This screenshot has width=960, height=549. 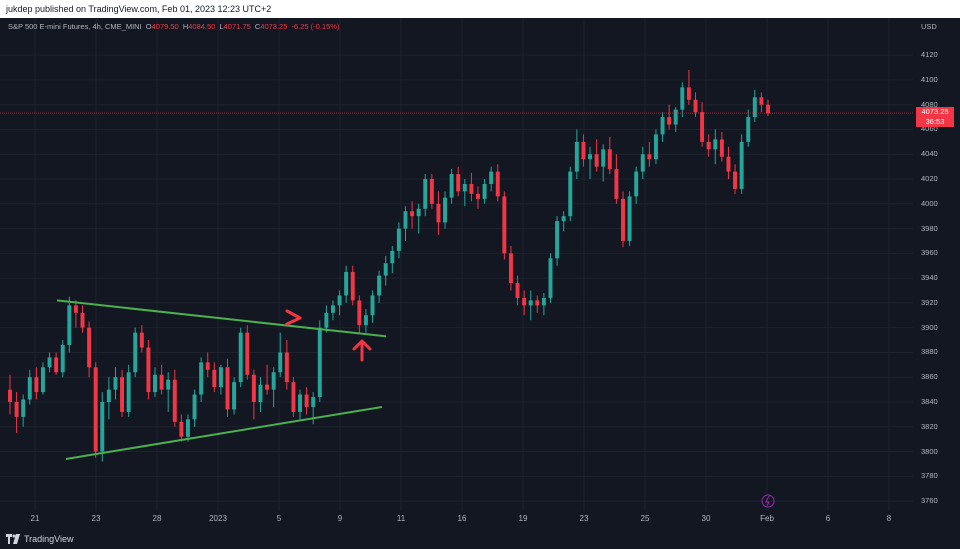 What do you see at coordinates (768, 501) in the screenshot?
I see `flash-icon` at bounding box center [768, 501].